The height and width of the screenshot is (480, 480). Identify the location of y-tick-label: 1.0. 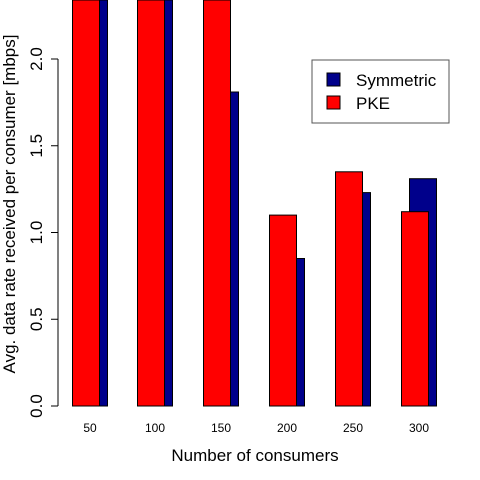
(36, 233).